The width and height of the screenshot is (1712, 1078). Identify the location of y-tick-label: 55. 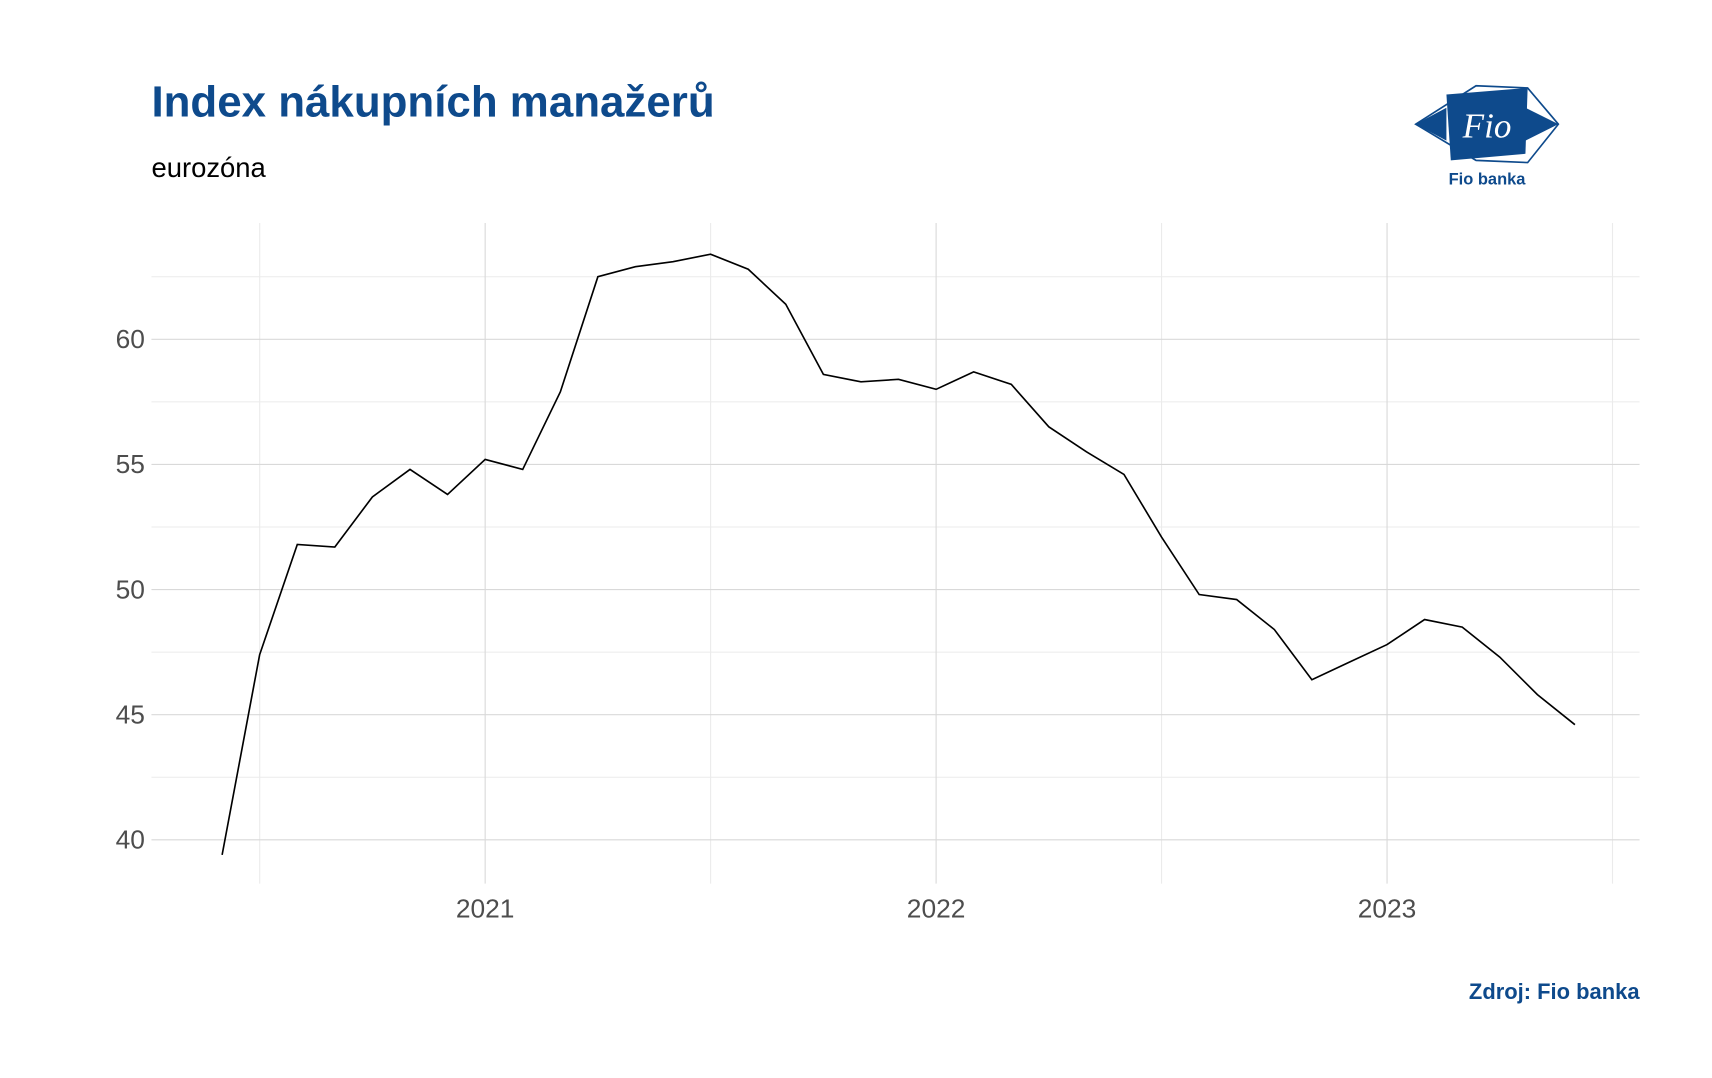
(130, 464).